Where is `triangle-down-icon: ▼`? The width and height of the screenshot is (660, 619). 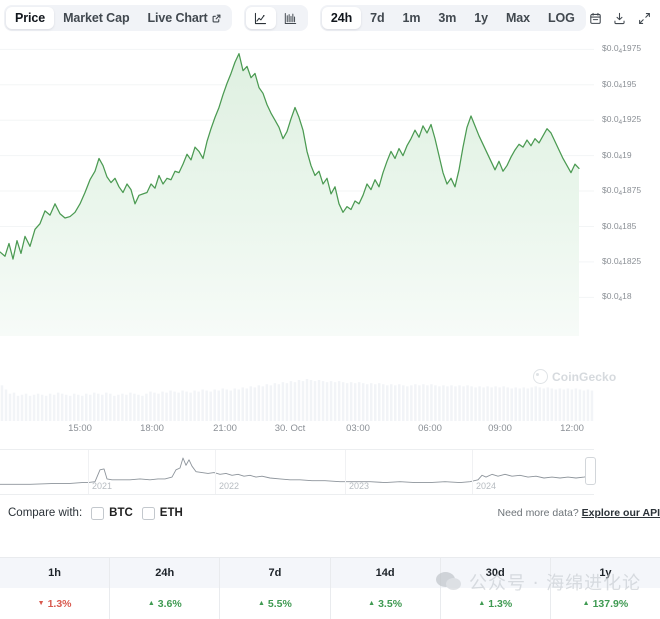 triangle-down-icon: ▼ is located at coordinates (41, 603).